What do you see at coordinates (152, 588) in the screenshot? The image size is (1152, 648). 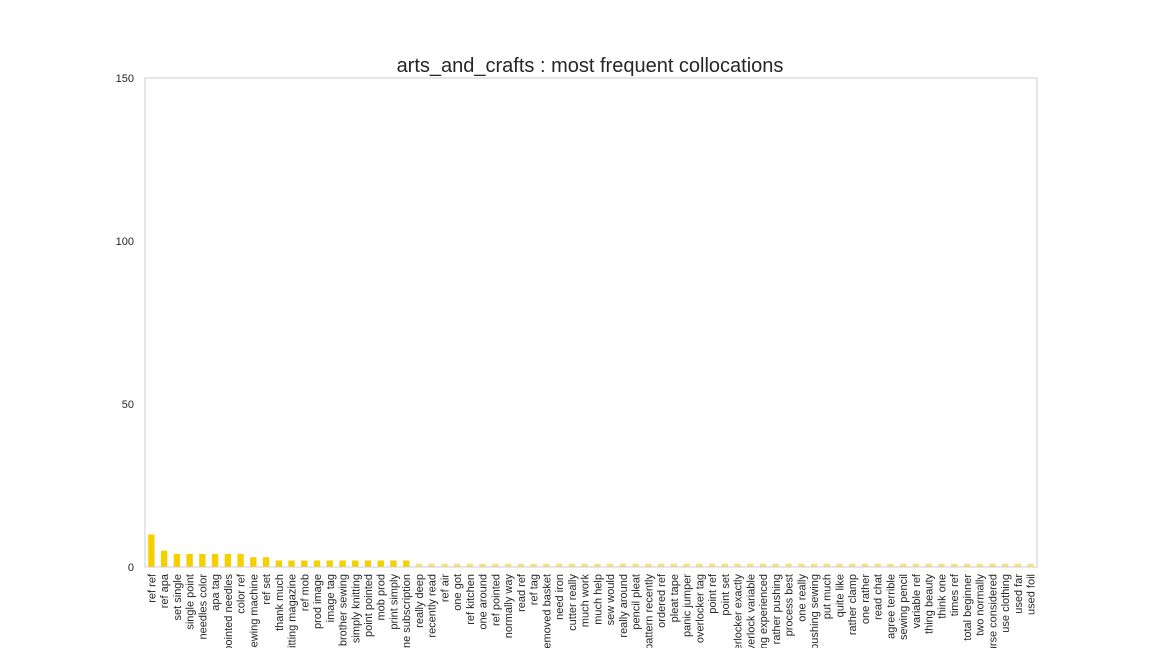 I see `x-tick-label: ref ref` at bounding box center [152, 588].